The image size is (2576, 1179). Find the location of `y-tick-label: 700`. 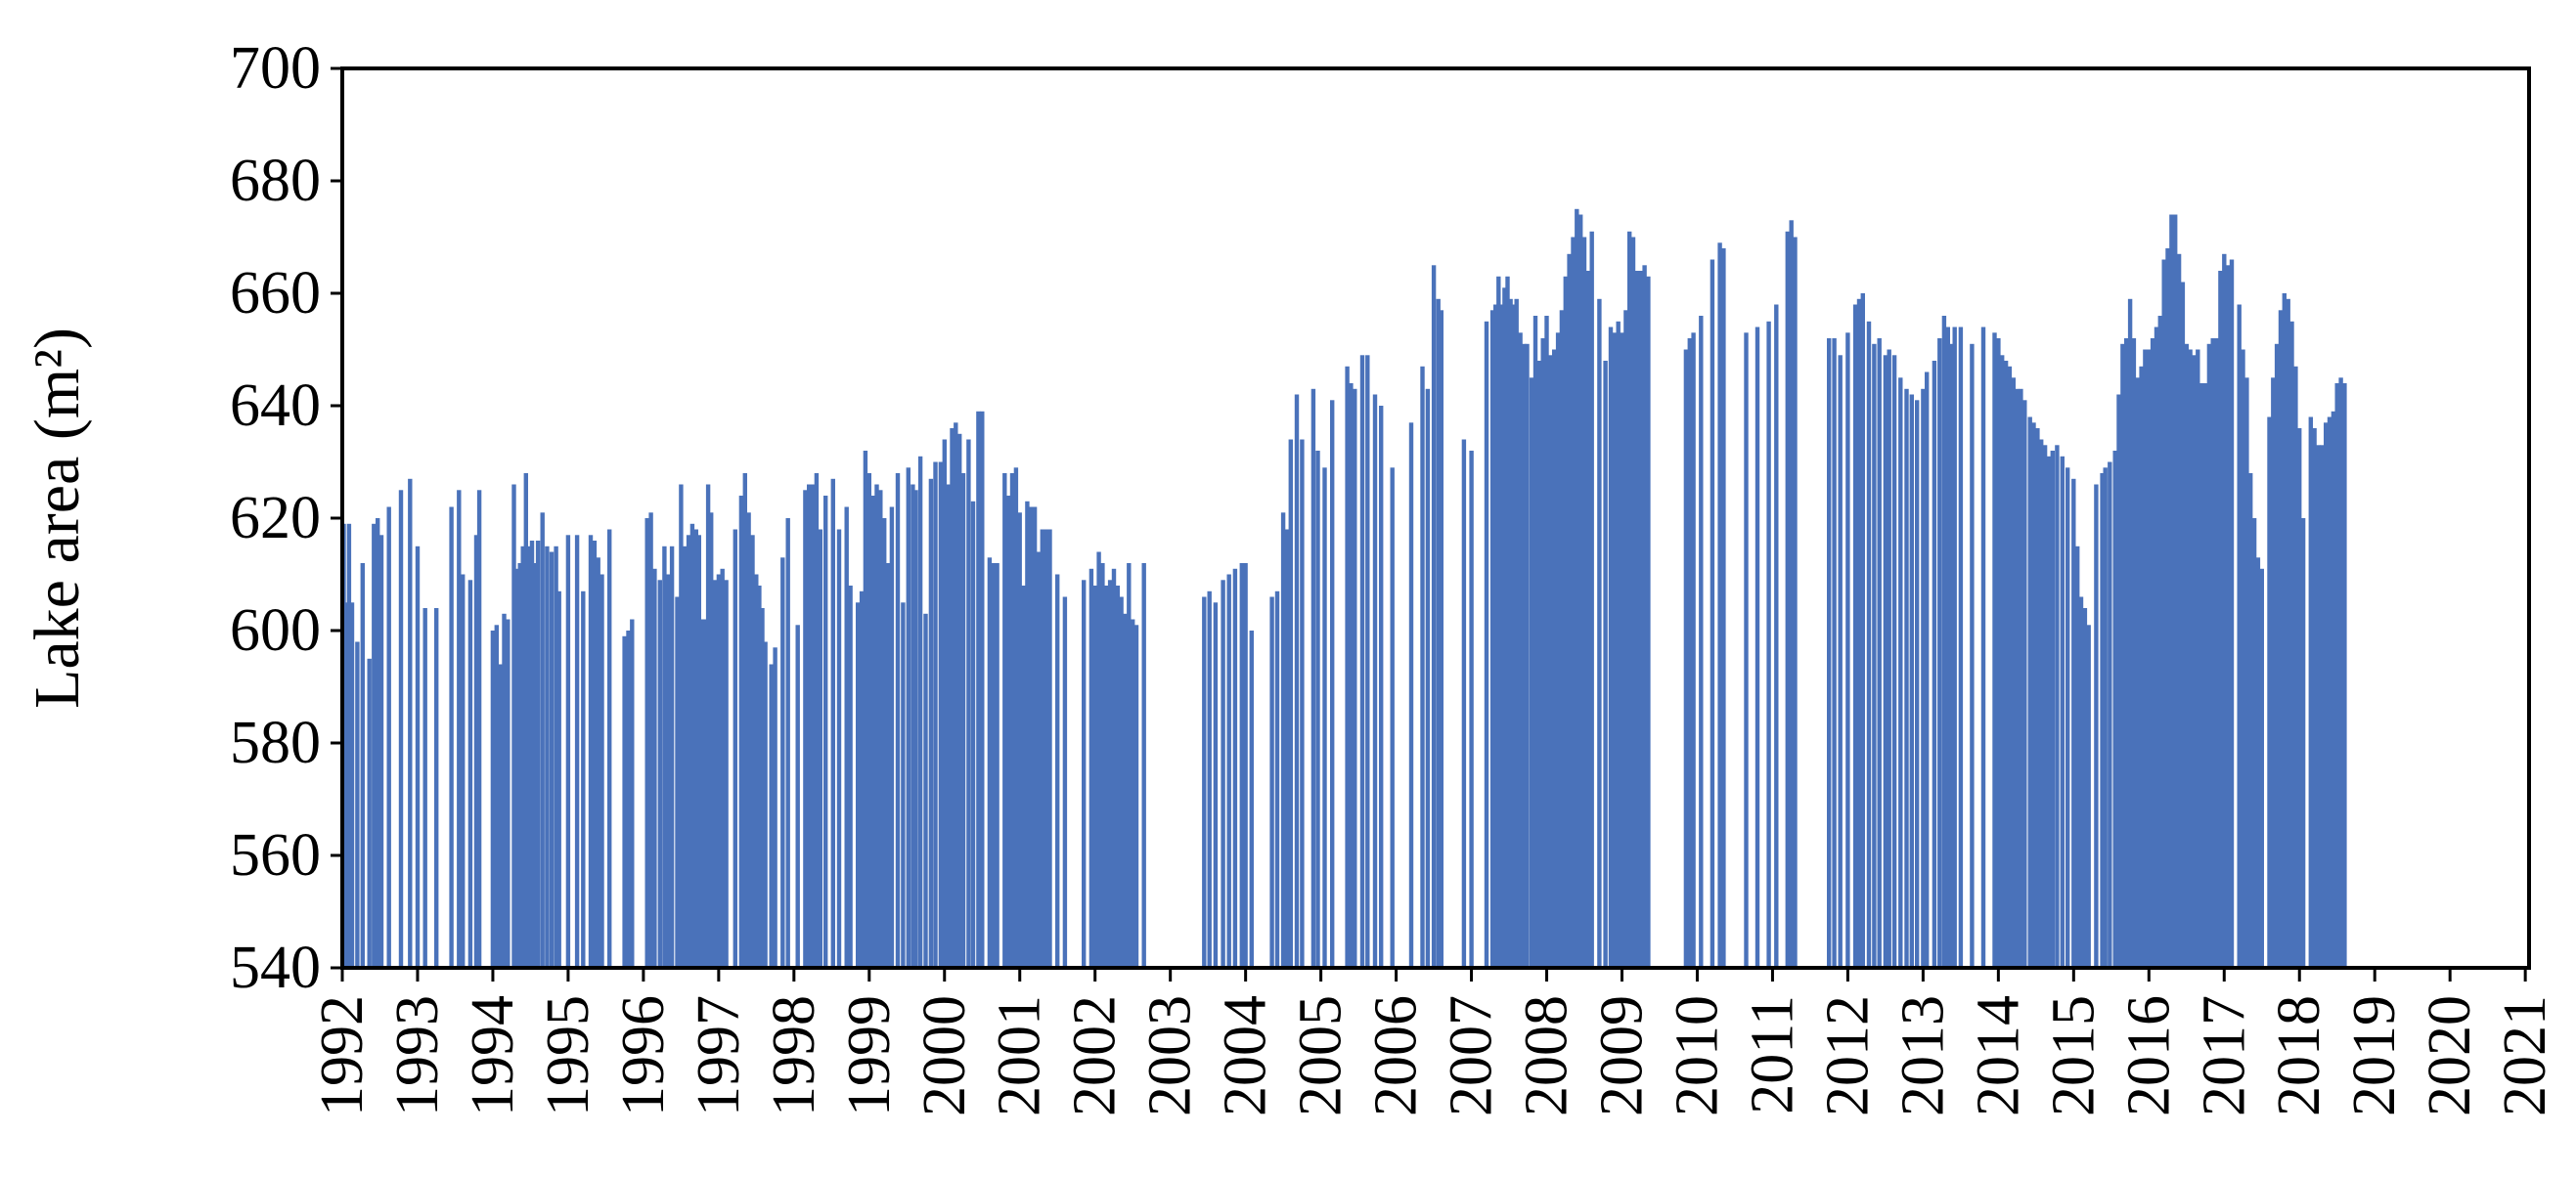

y-tick-label: 700 is located at coordinates (275, 68).